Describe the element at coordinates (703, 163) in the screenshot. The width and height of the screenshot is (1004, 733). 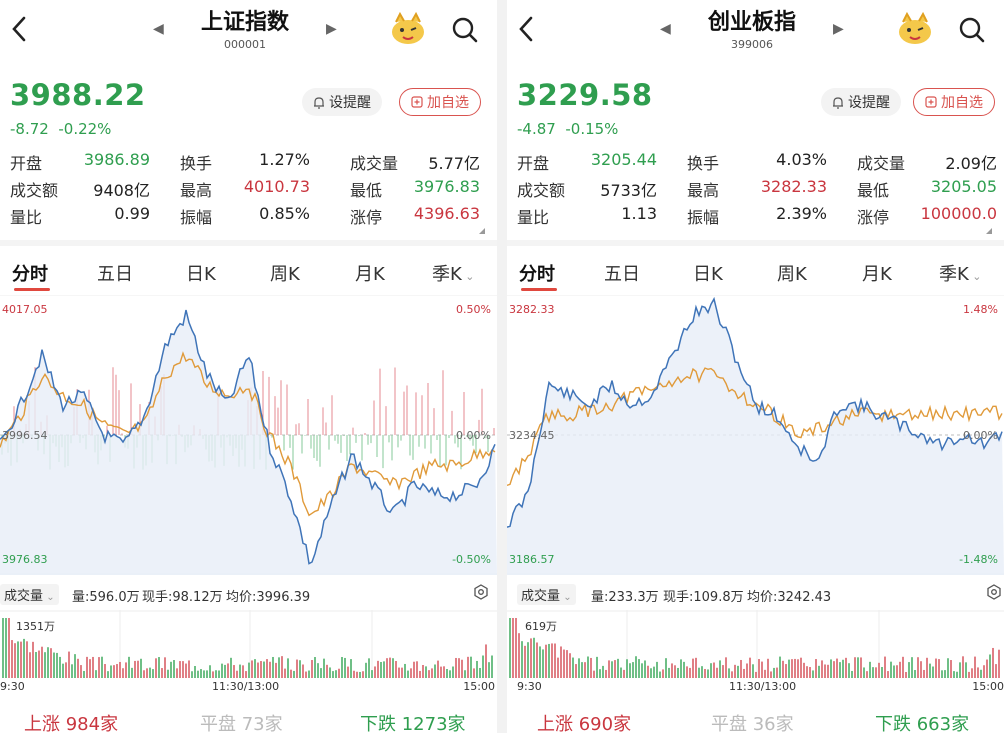
I see `stat-label: 换手` at that location.